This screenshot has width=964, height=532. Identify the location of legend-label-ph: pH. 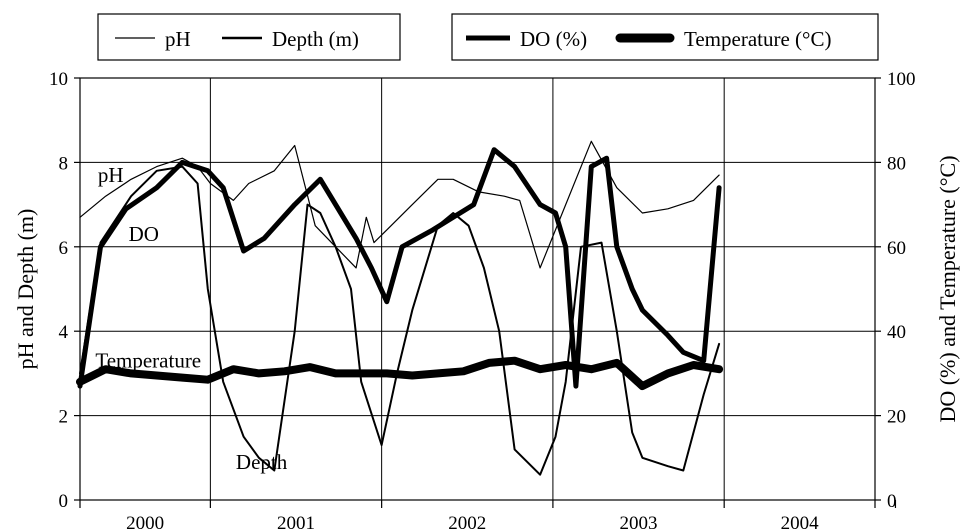
(178, 39).